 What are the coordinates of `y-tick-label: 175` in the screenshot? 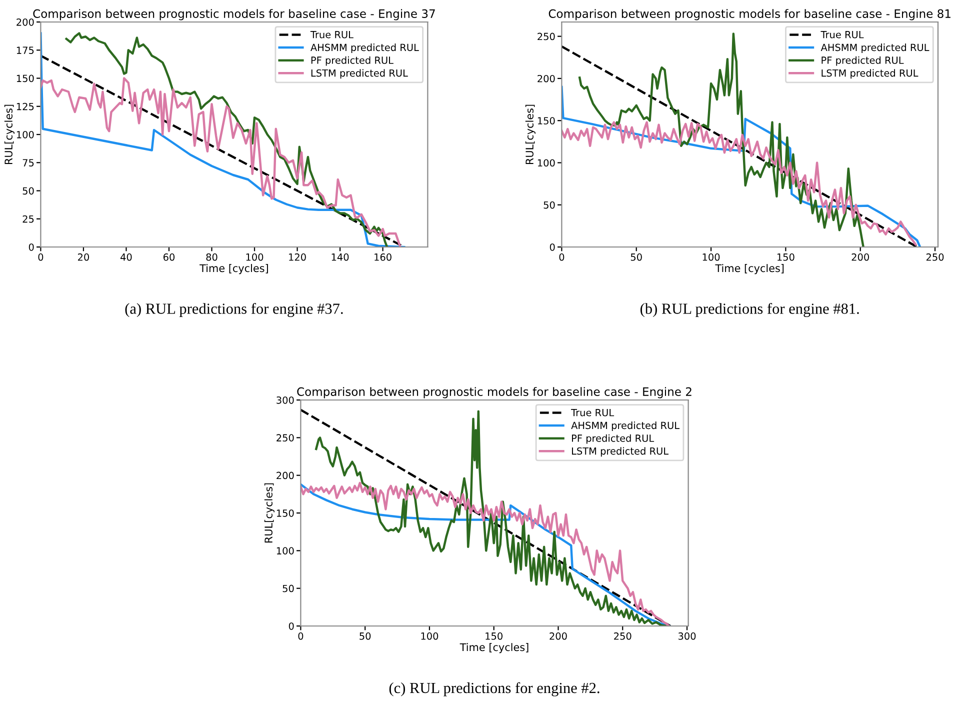 It's located at (25, 50).